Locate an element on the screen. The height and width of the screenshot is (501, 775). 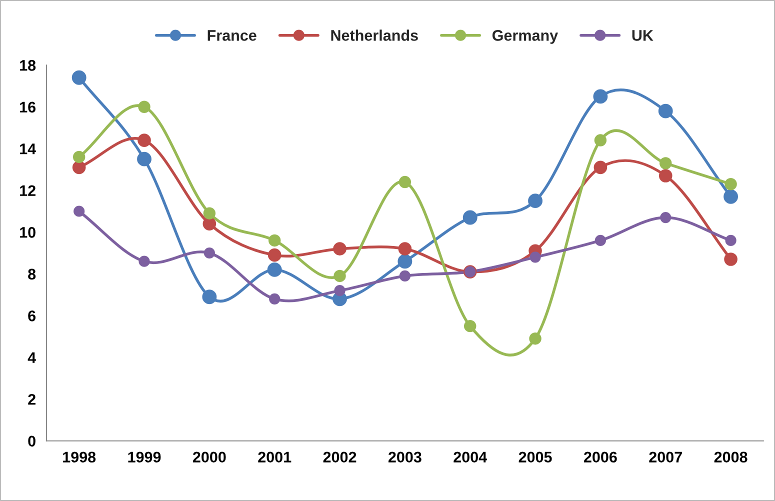
y-tick-label: 14 is located at coordinates (28, 149).